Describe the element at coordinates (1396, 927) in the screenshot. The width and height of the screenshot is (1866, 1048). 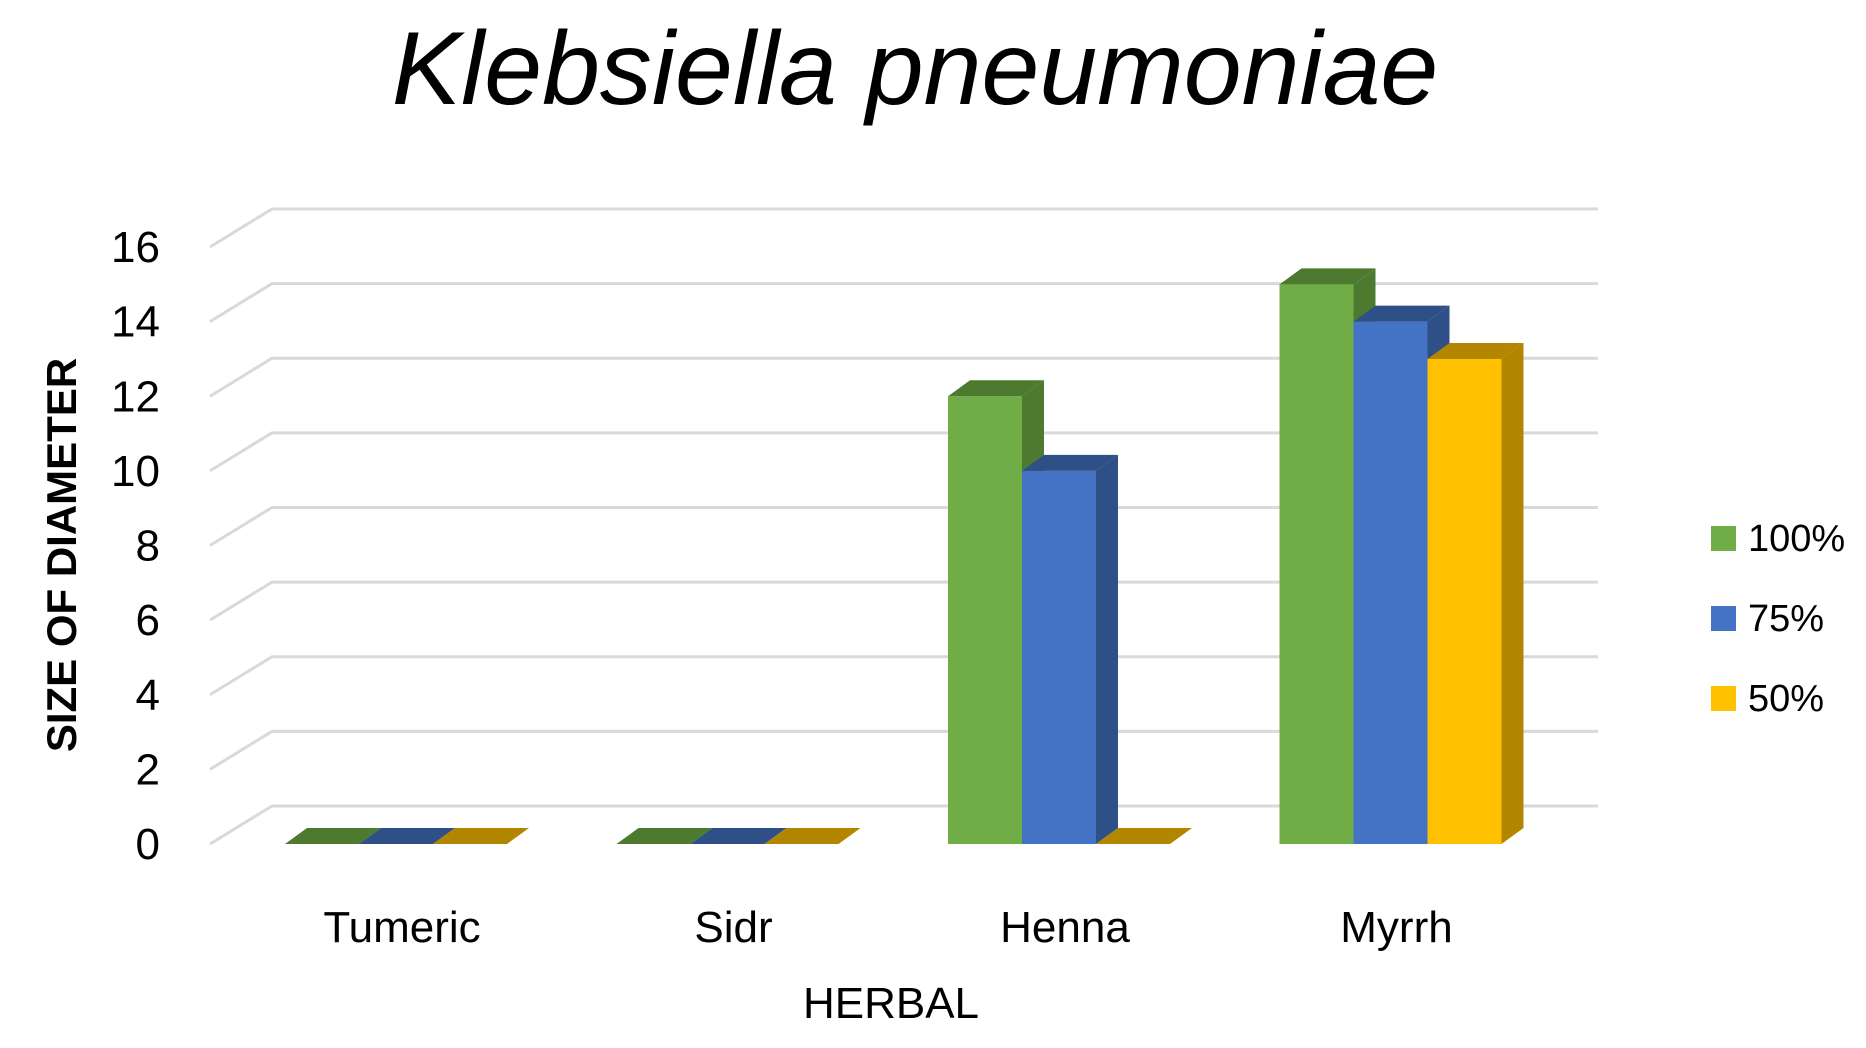
I see `x-tick-label: Myrrh` at that location.